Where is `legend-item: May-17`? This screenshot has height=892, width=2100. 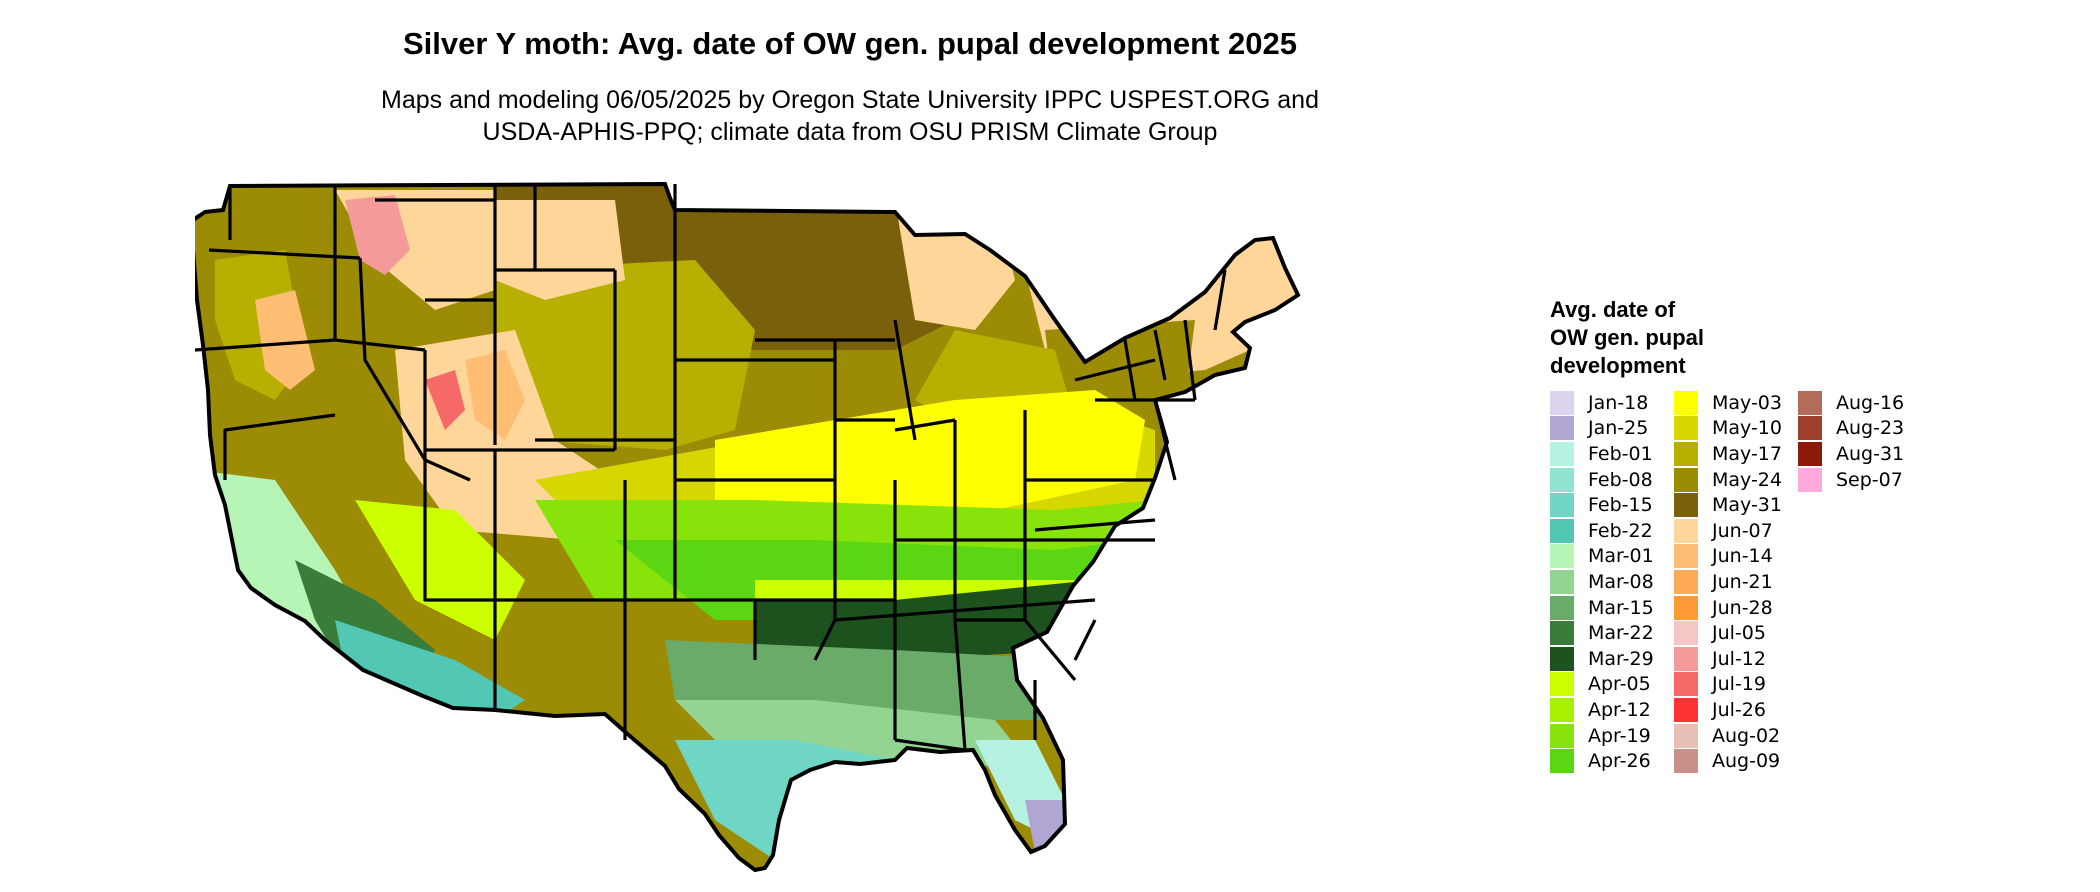 legend-item: May-17 is located at coordinates (1736, 454).